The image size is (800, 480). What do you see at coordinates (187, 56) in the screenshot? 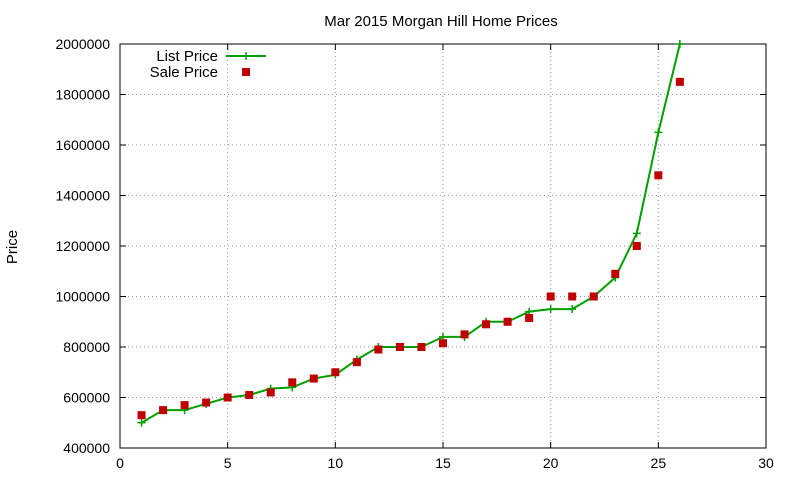
I see `legend-label-list-price: List Price` at bounding box center [187, 56].